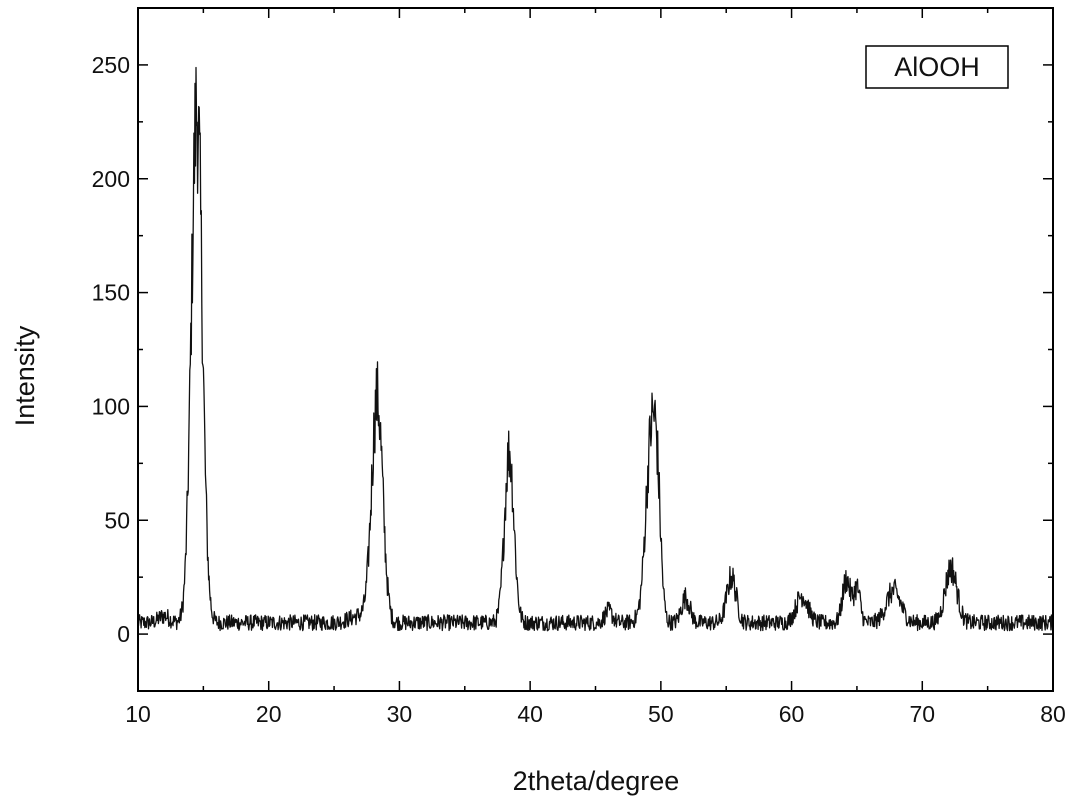 This screenshot has height=808, width=1072. I want to click on y-tick-label: 250, so click(111, 65).